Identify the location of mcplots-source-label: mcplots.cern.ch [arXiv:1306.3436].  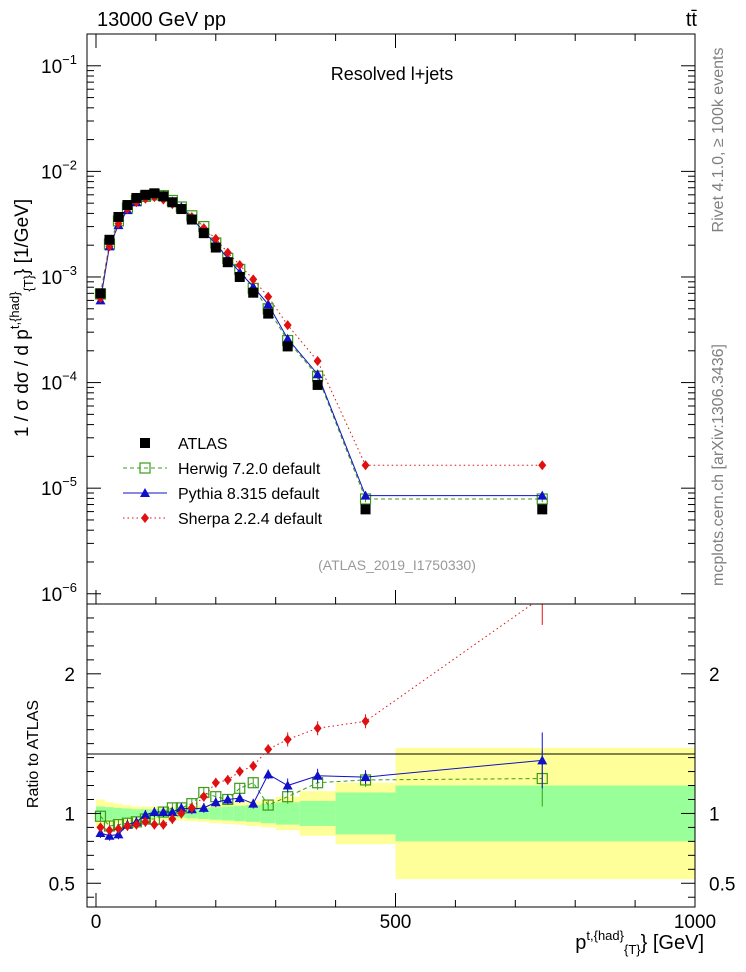
(718, 465).